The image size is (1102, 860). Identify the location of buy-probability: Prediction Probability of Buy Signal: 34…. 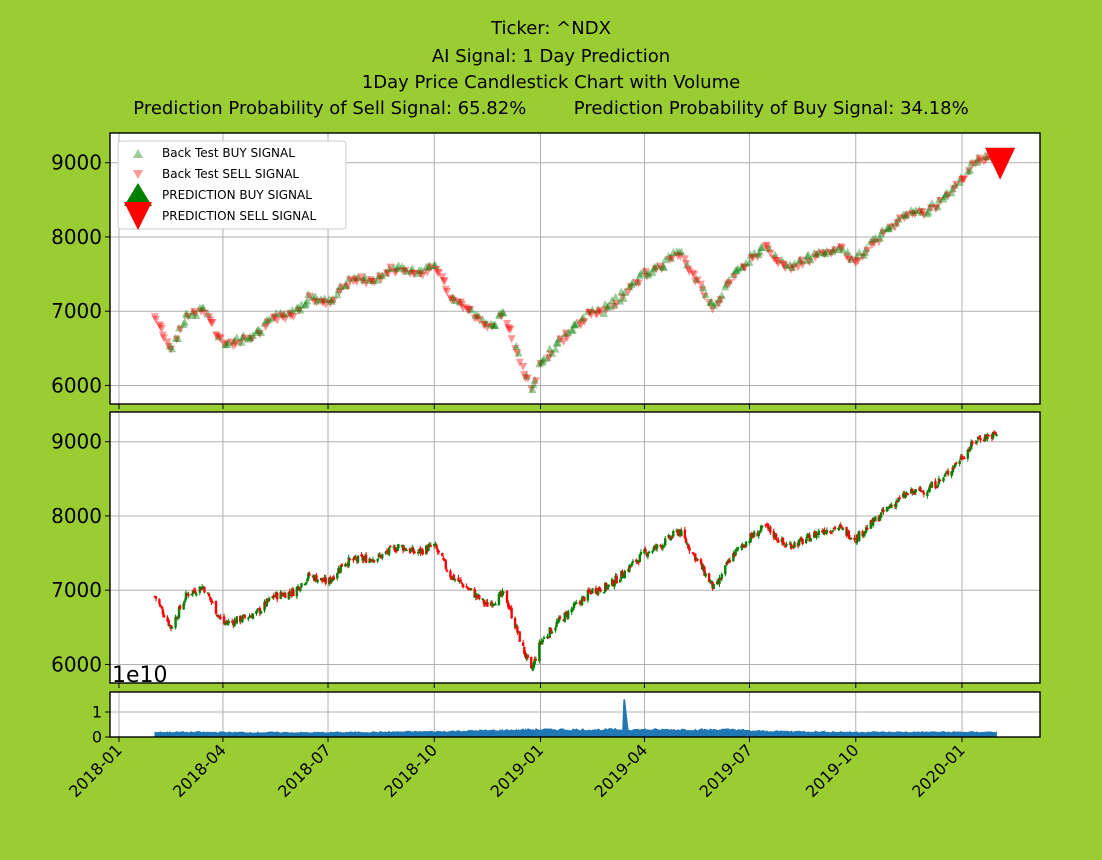
(771, 108).